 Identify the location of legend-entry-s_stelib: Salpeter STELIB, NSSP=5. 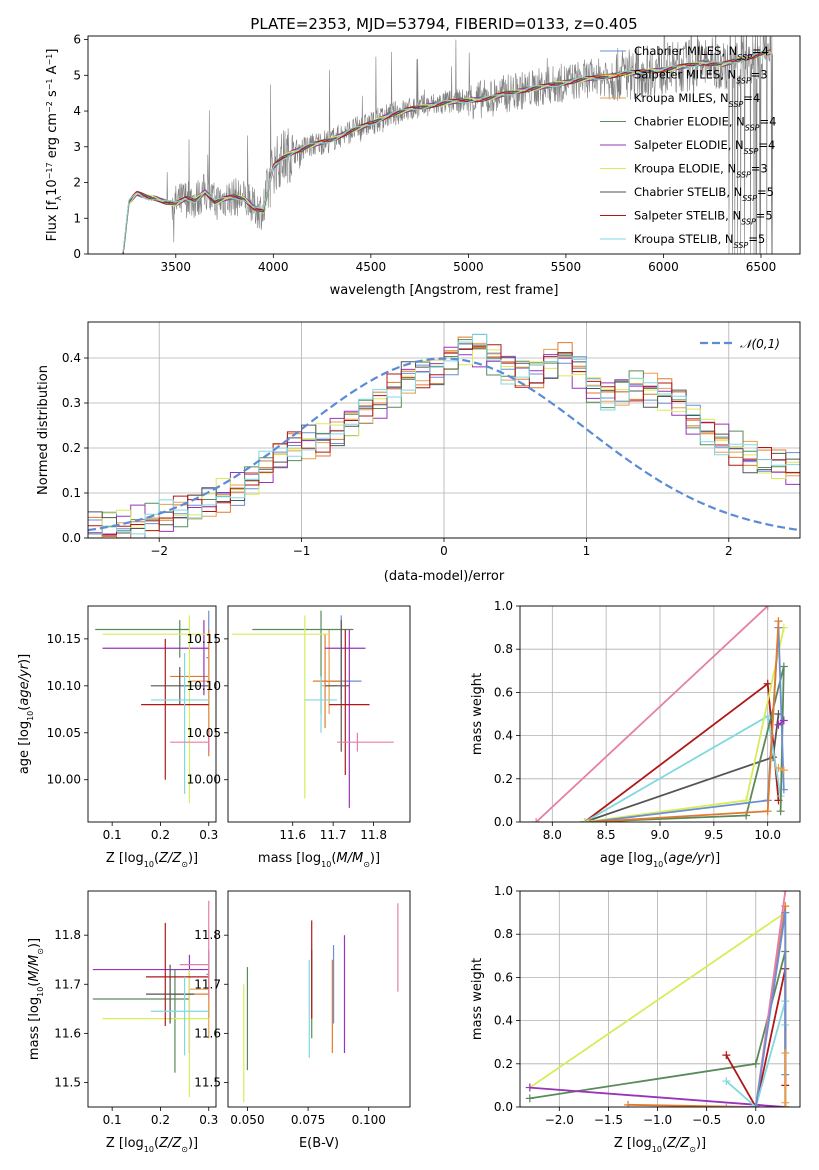
(703, 218).